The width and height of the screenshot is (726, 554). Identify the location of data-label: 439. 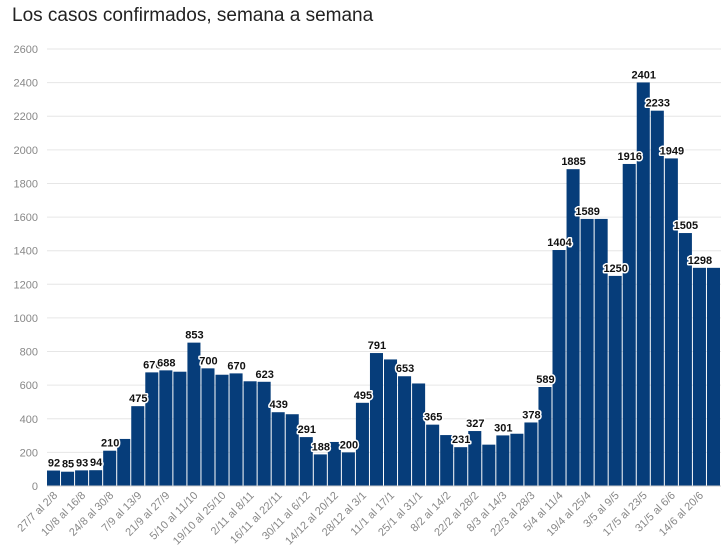
(279, 405).